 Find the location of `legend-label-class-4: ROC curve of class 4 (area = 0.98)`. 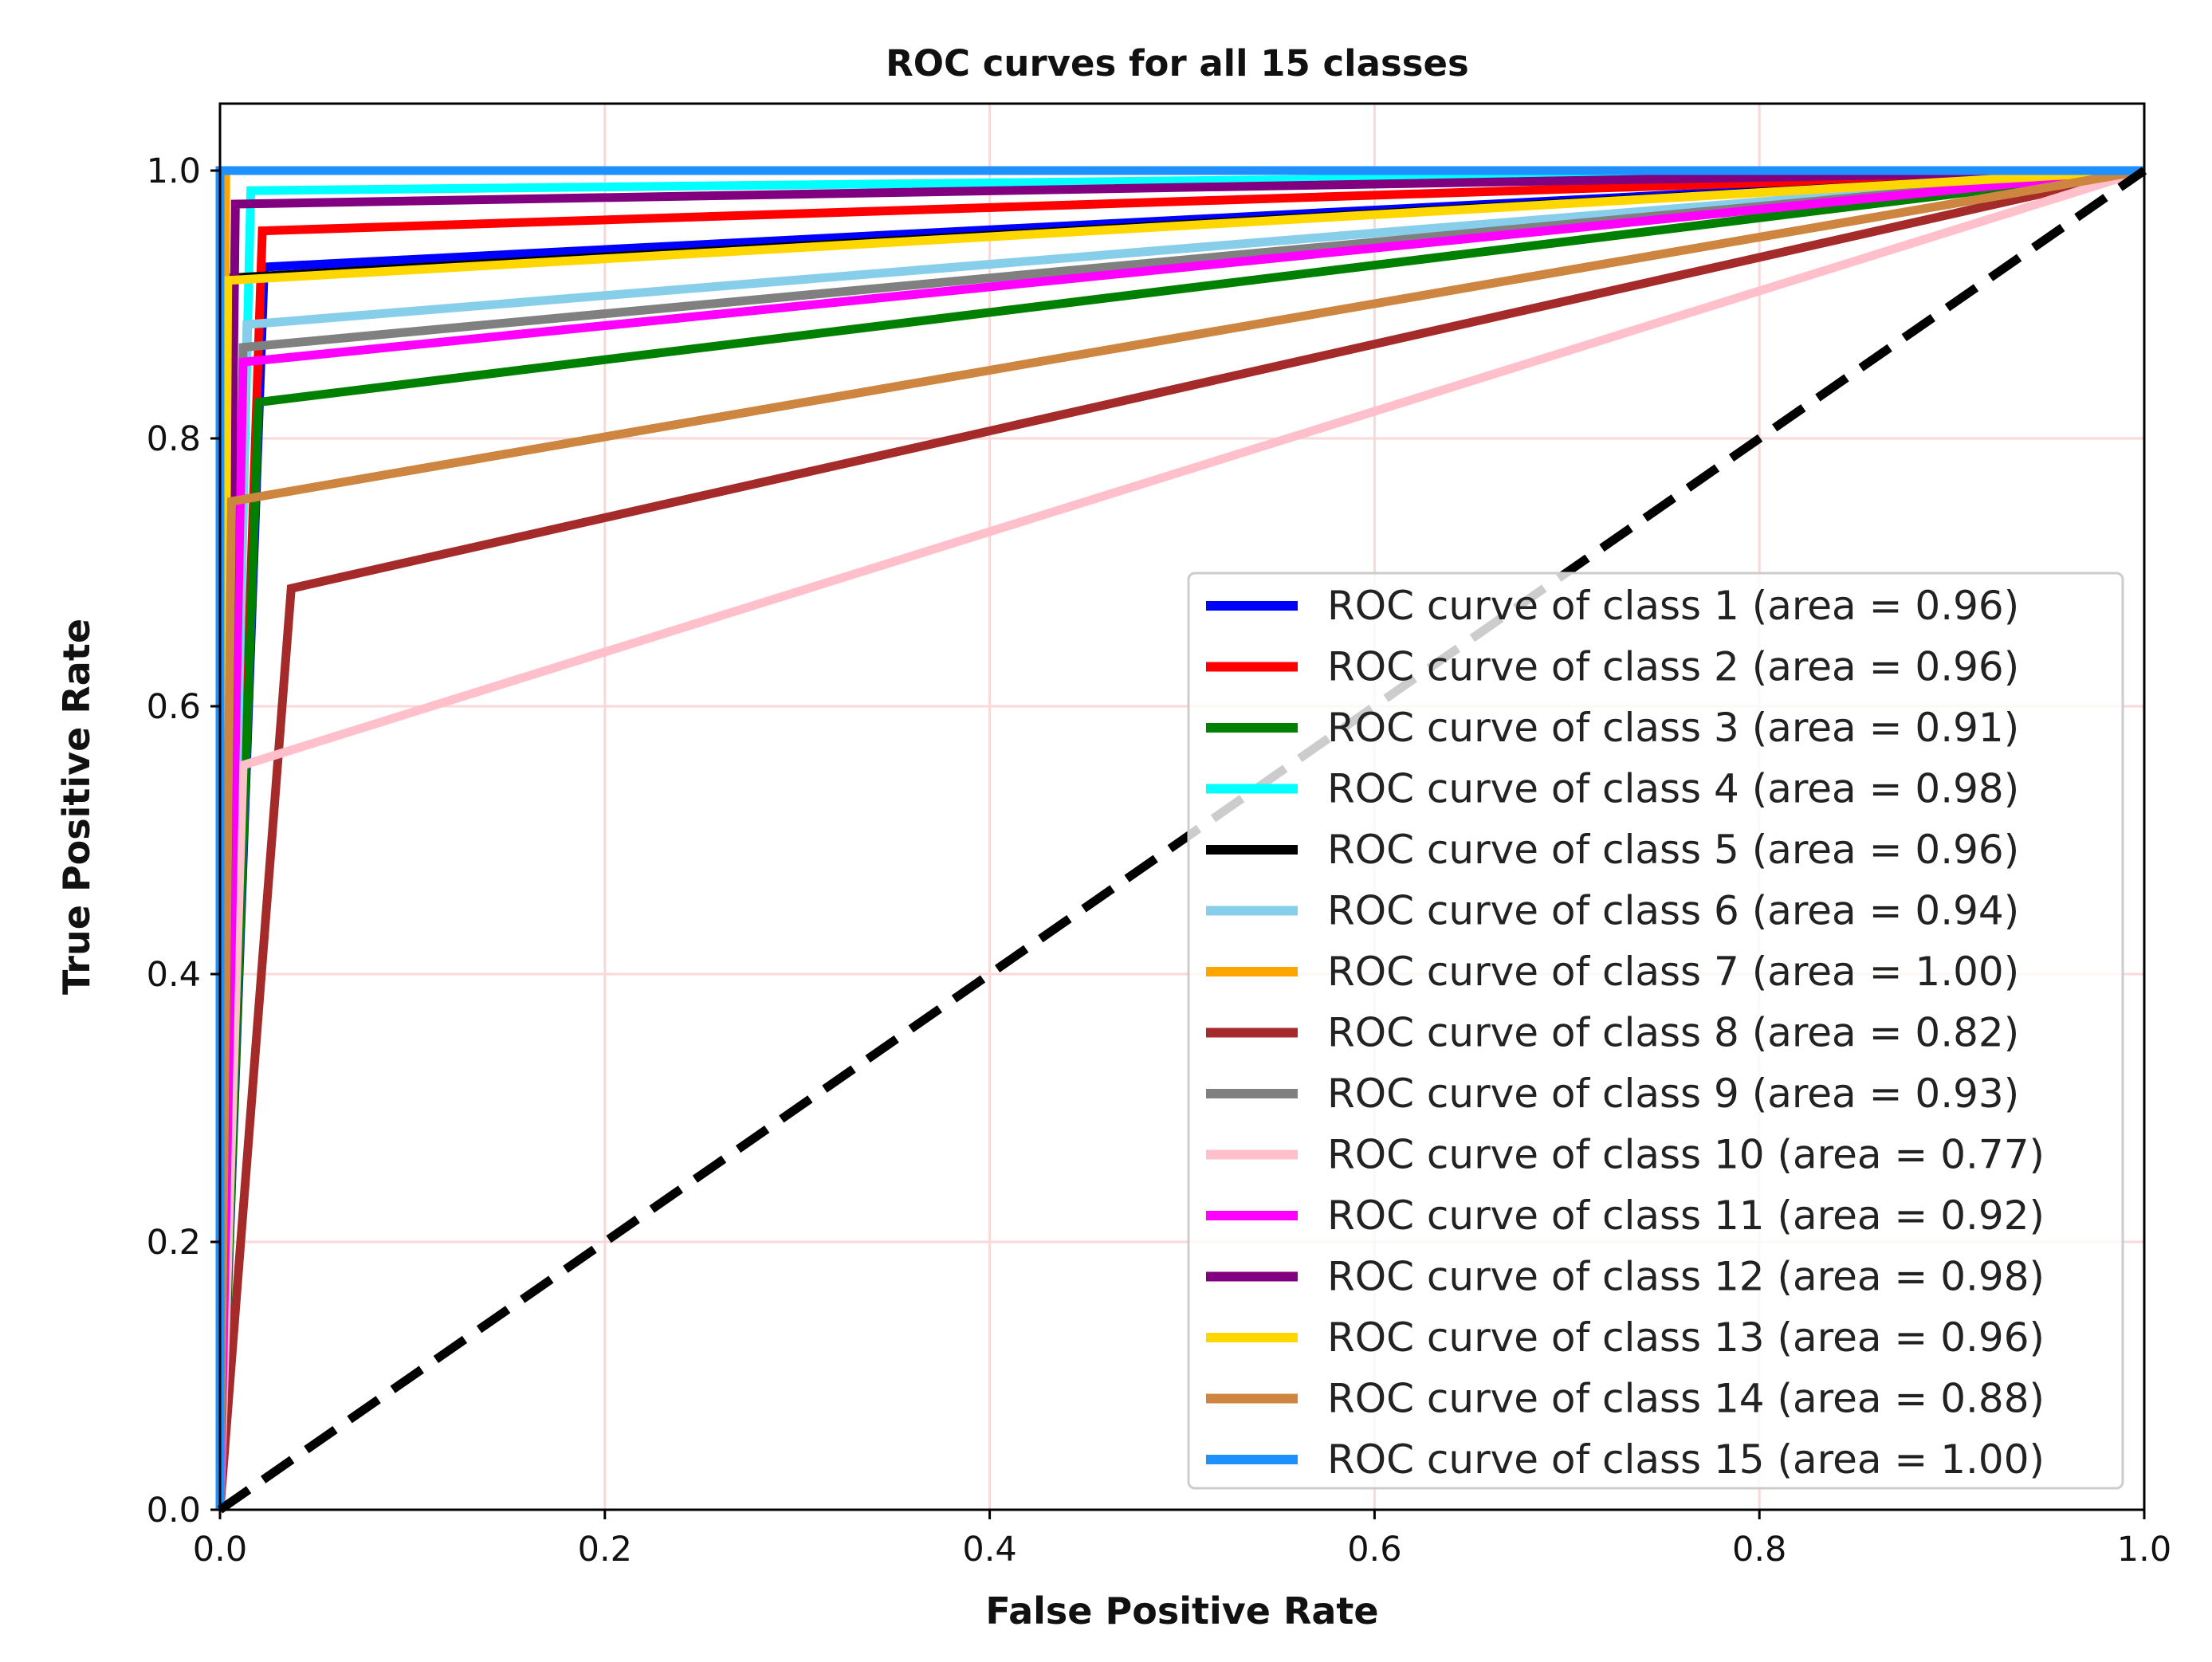

legend-label-class-4: ROC curve of class 4 (area = 0.98) is located at coordinates (1673, 789).